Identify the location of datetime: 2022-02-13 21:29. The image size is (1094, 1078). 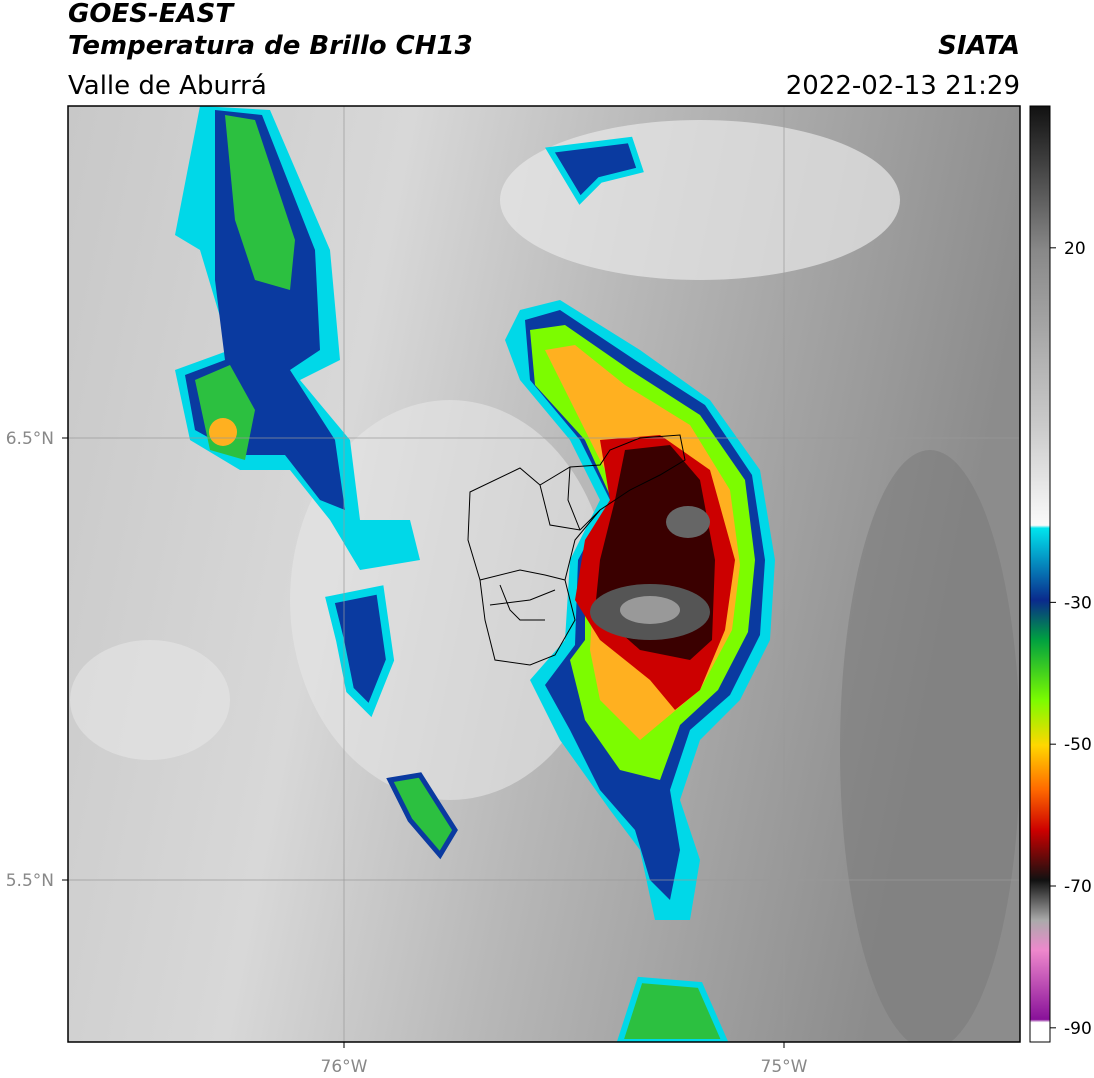
(903, 86).